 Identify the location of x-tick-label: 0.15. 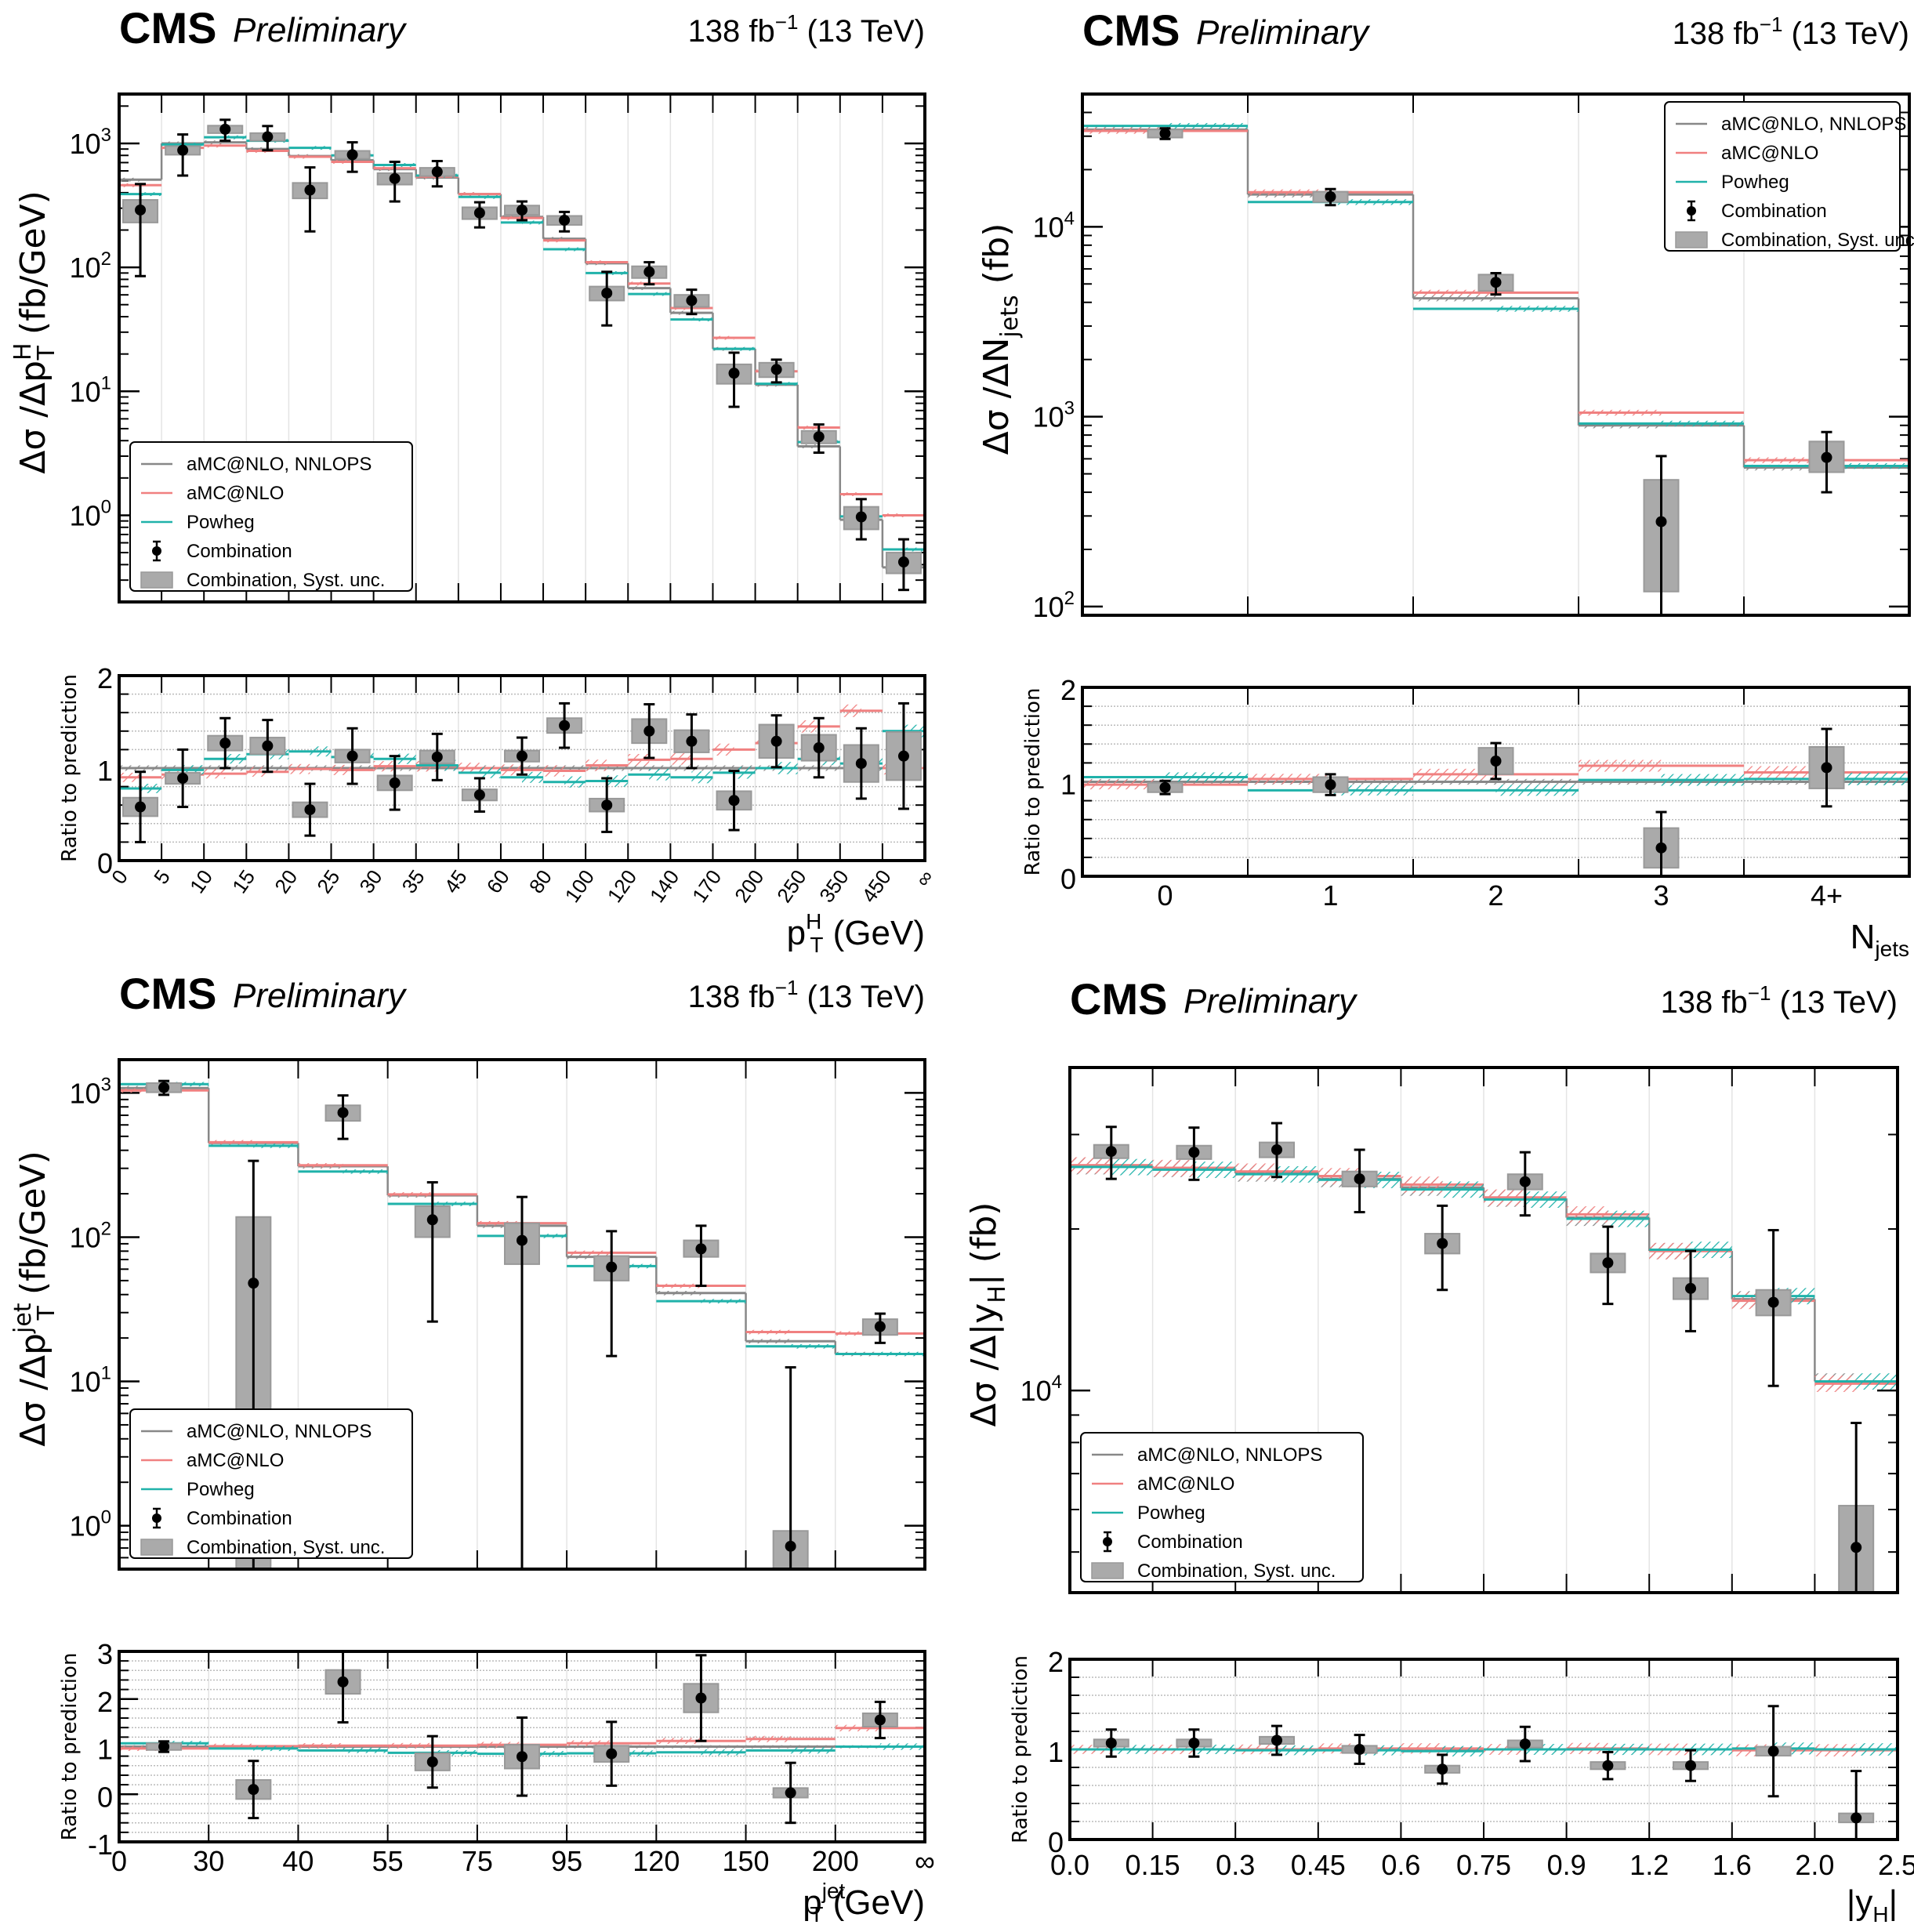
(1153, 1865).